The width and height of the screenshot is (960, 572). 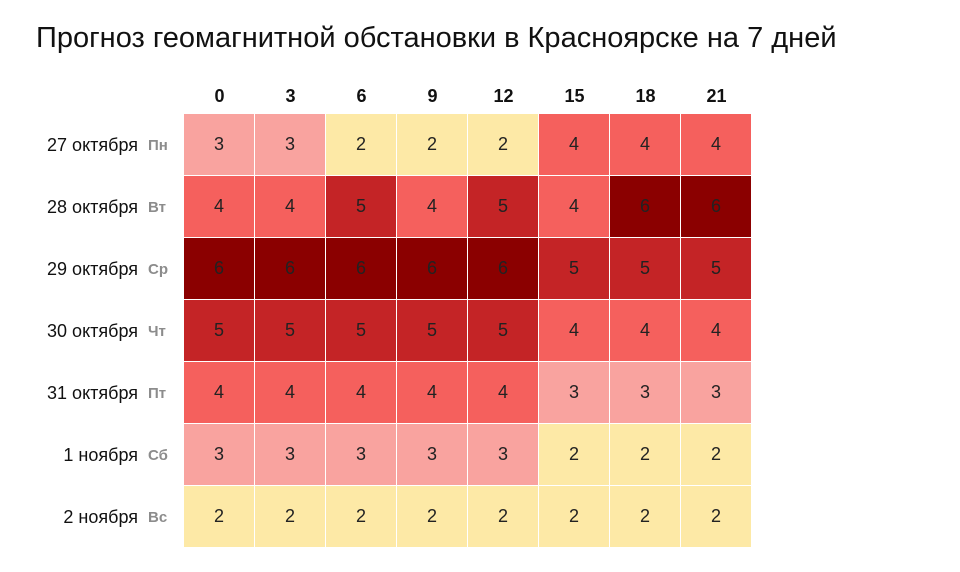 What do you see at coordinates (158, 517) in the screenshot?
I see `row-weekday: Вс` at bounding box center [158, 517].